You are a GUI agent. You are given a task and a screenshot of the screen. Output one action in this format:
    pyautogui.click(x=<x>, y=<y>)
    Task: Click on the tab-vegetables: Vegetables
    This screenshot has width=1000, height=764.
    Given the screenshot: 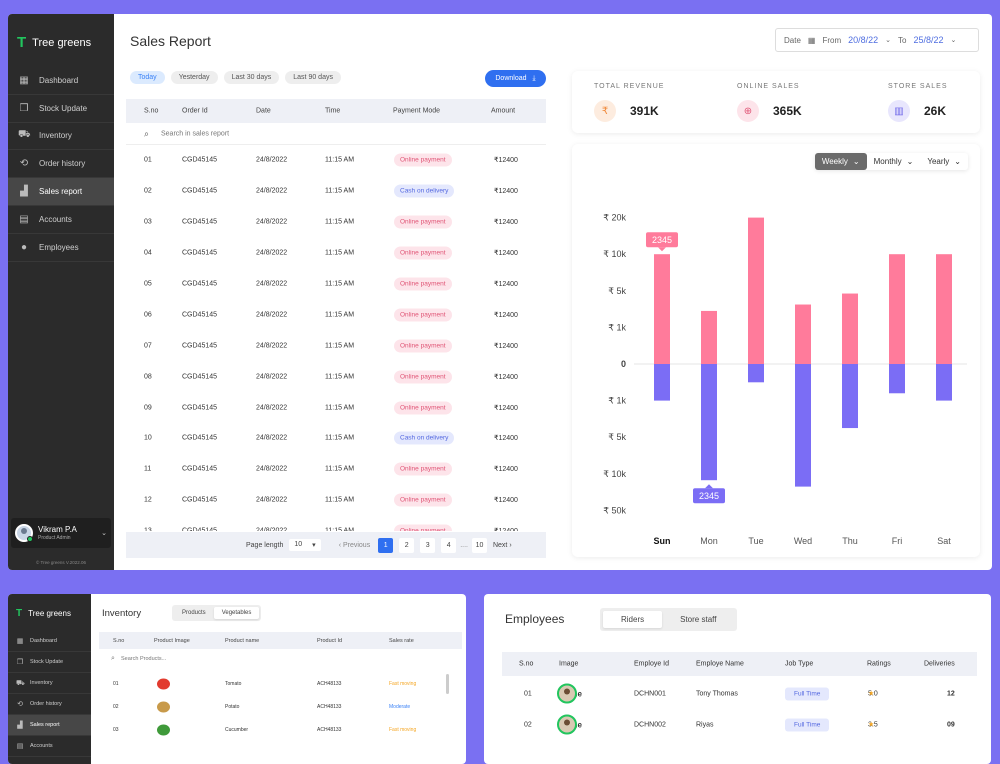 What is the action you would take?
    pyautogui.click(x=236, y=613)
    